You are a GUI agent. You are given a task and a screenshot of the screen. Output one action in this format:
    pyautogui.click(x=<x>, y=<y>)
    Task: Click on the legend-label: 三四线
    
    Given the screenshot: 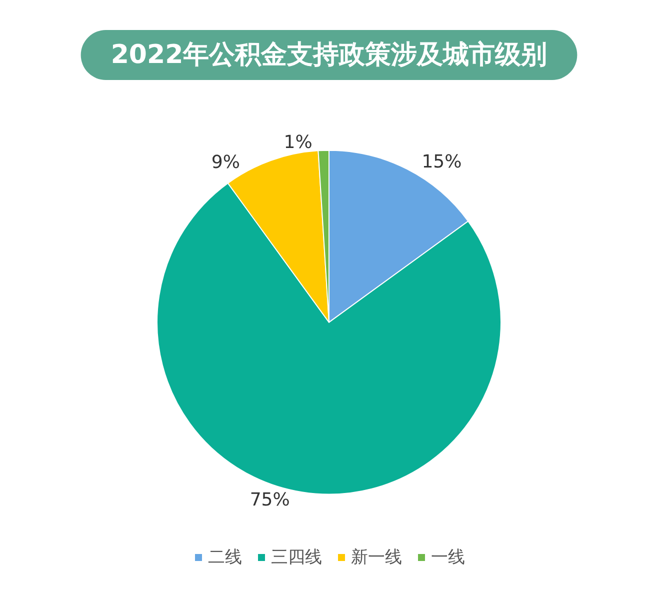 What is the action you would take?
    pyautogui.click(x=296, y=558)
    